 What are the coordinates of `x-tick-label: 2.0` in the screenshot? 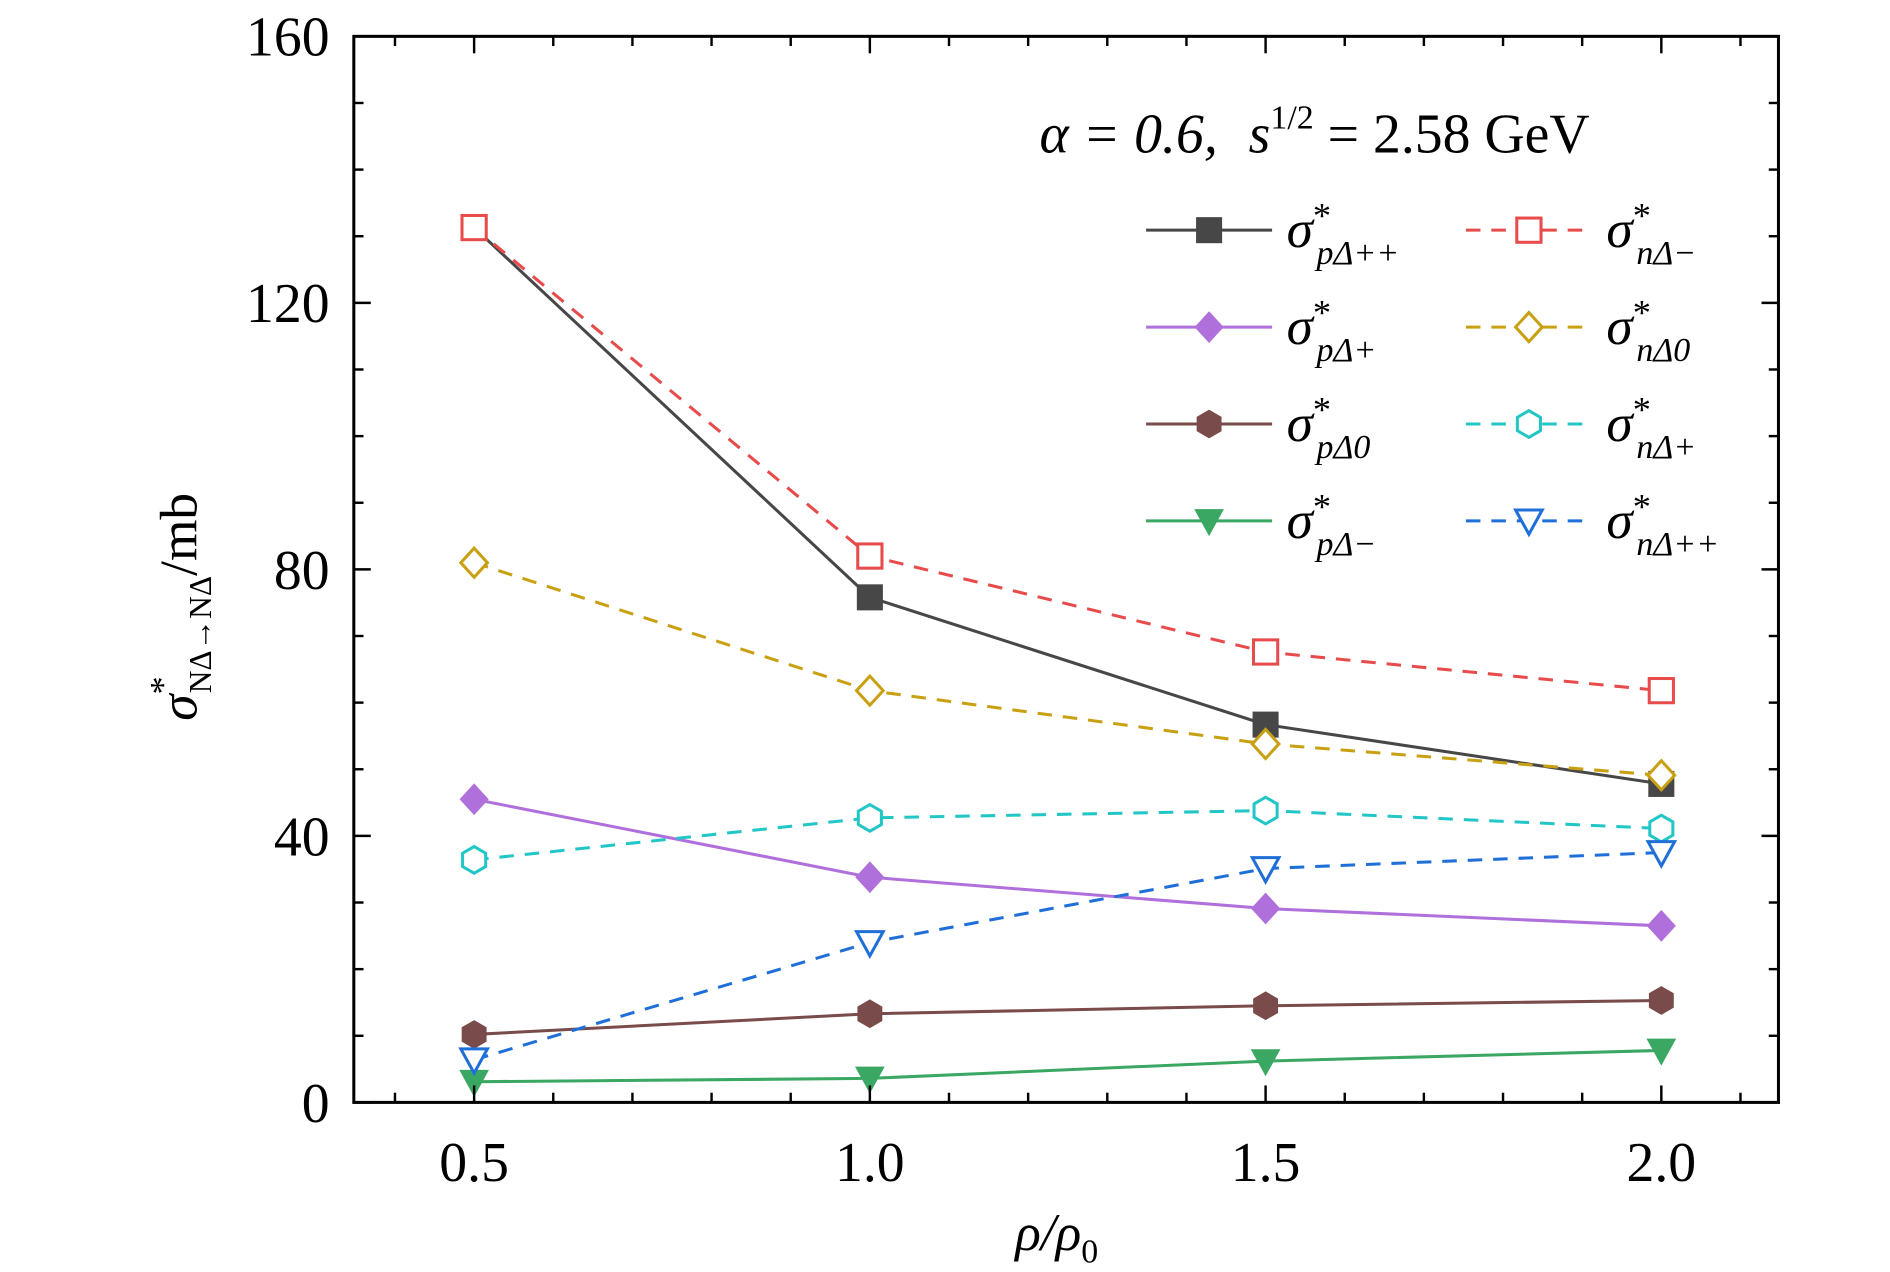 It's located at (1661, 1163).